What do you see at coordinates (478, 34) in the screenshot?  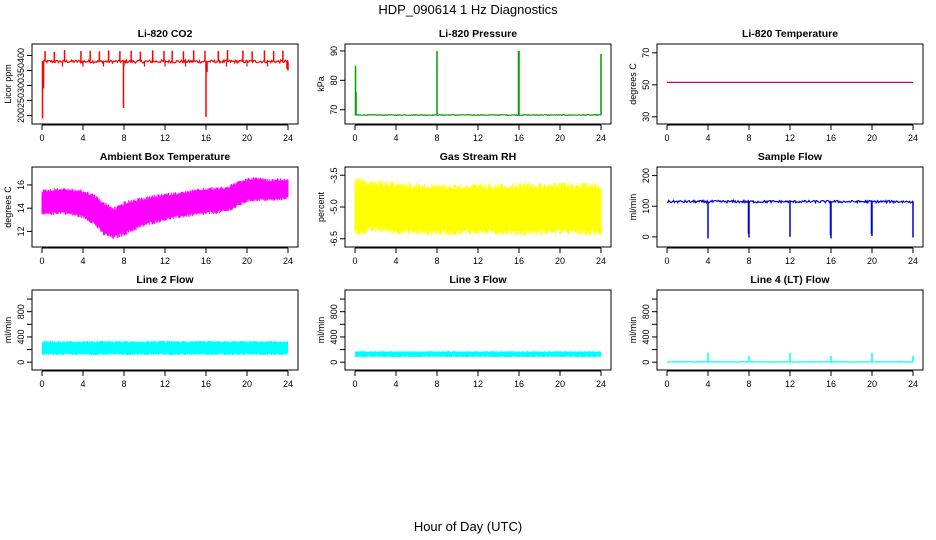 I see `chart-title: Li-820 Pressure` at bounding box center [478, 34].